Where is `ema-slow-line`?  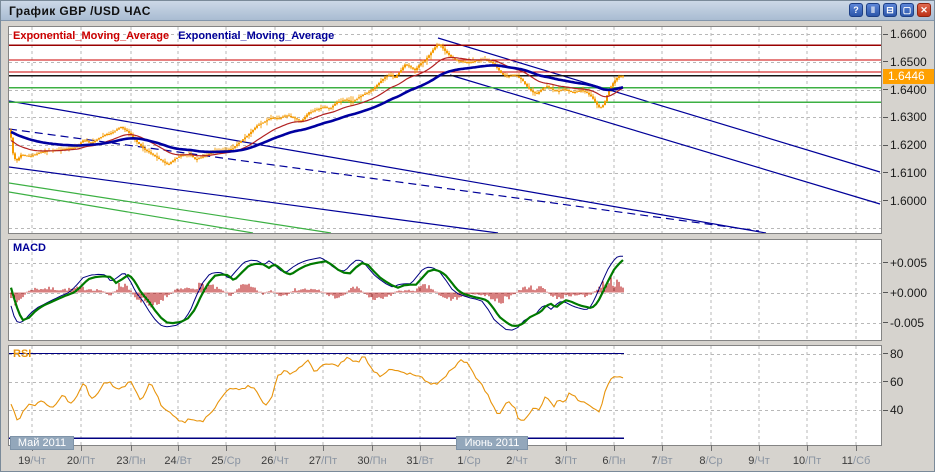
ema-slow-line is located at coordinates (317, 109).